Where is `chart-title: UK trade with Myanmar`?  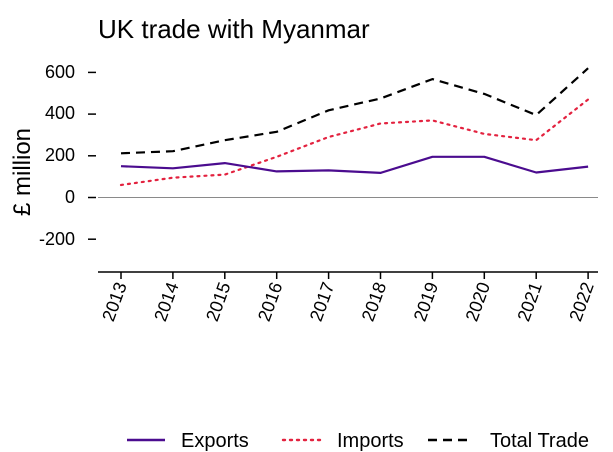
chart-title: UK trade with Myanmar is located at coordinates (234, 29).